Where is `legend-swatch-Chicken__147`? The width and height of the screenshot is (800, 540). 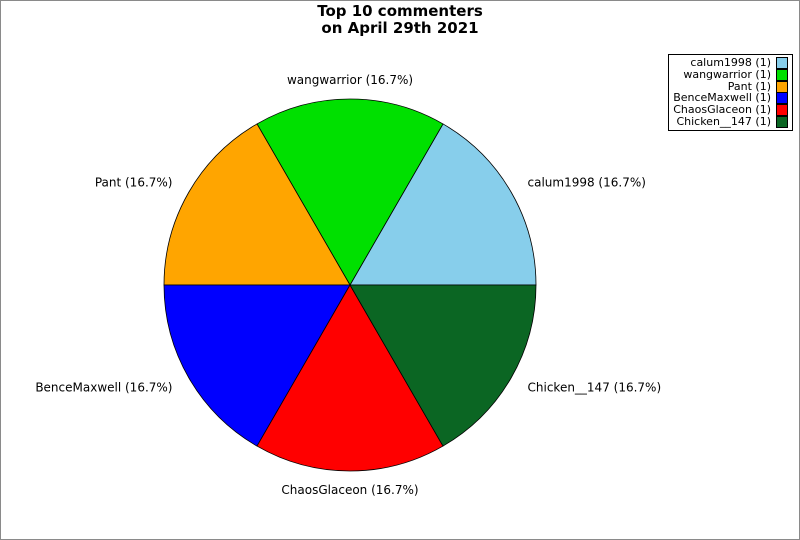
legend-swatch-Chicken__147 is located at coordinates (782, 121).